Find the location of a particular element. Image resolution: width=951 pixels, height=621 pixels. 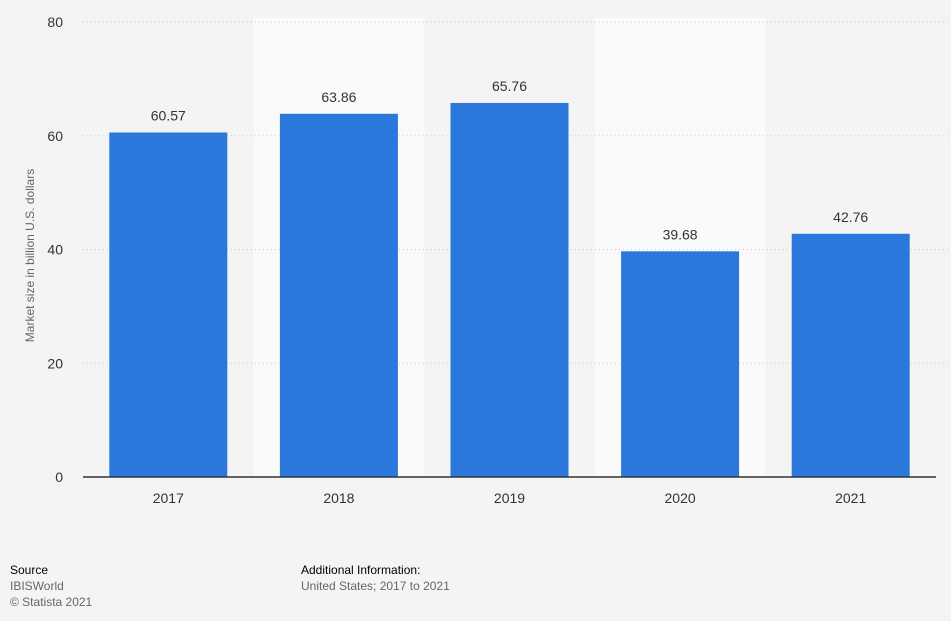

data-label: 60.57 is located at coordinates (168, 116).